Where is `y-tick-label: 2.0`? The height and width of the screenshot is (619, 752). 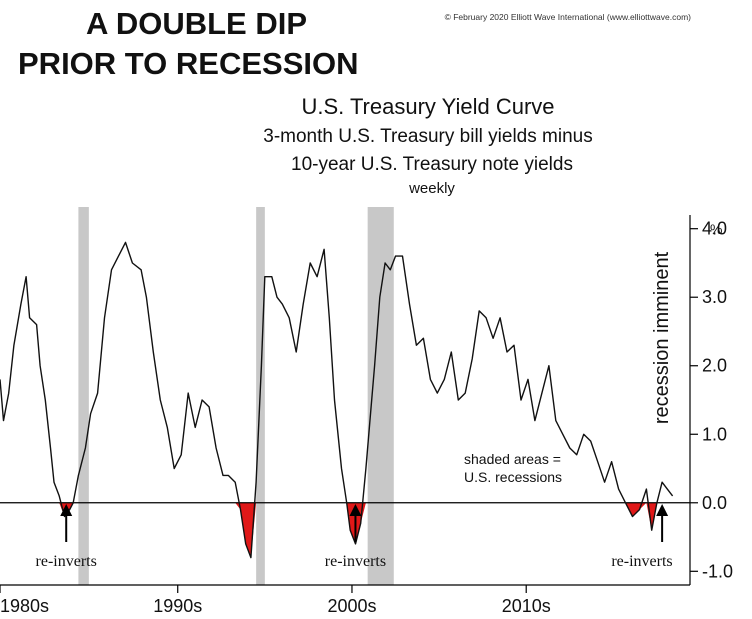
y-tick-label: 2.0 is located at coordinates (714, 366).